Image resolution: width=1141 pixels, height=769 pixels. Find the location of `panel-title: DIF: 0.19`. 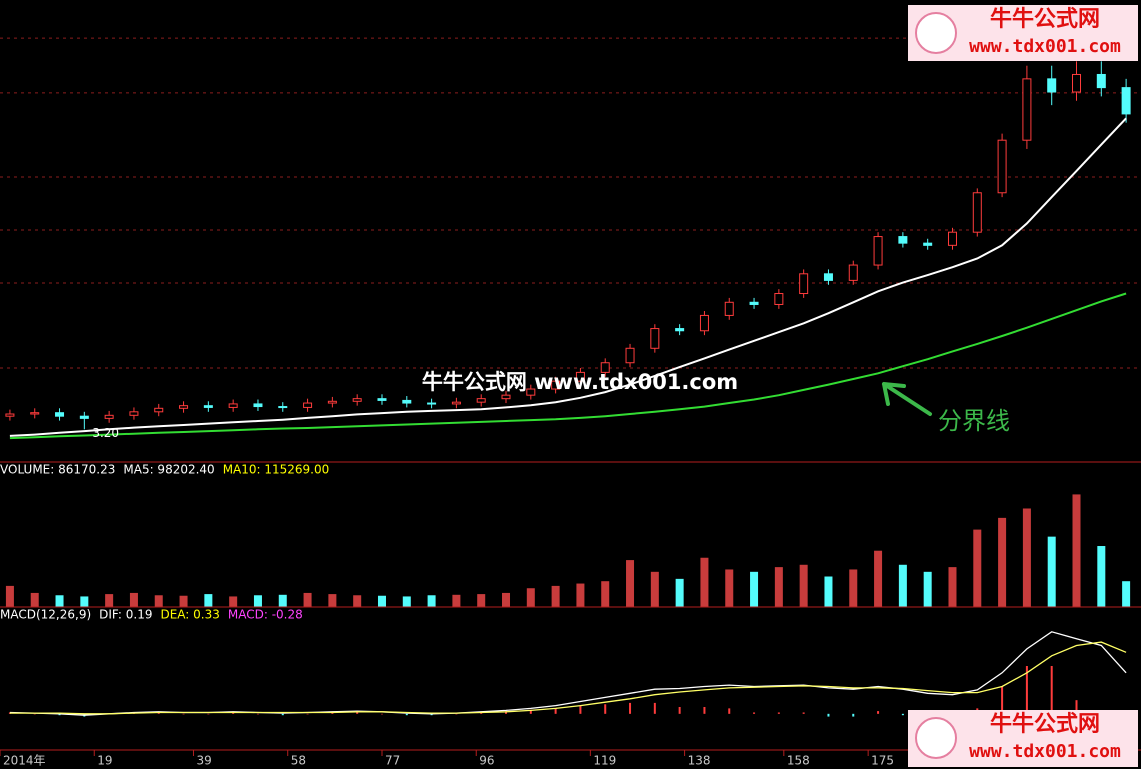

panel-title: DIF: 0.19 is located at coordinates (125, 615).